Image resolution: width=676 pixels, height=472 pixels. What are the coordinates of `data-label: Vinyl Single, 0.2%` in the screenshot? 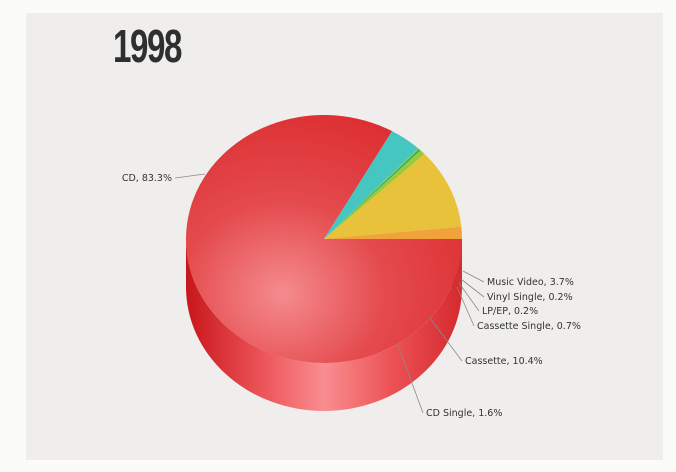 It's located at (530, 297).